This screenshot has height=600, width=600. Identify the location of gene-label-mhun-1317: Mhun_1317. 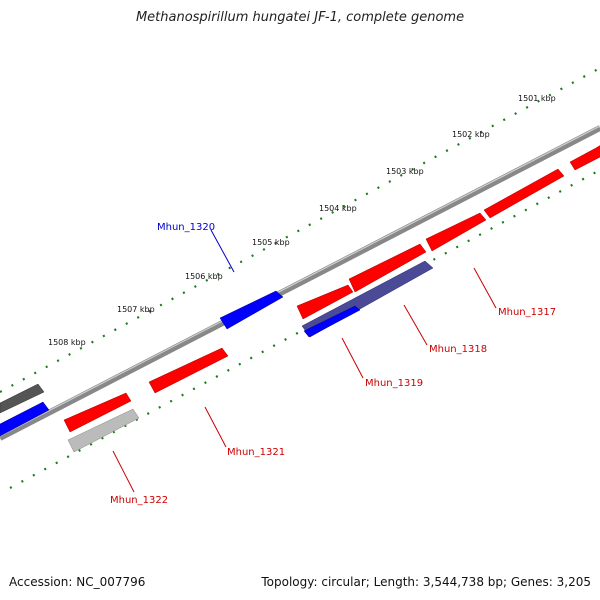
(527, 312).